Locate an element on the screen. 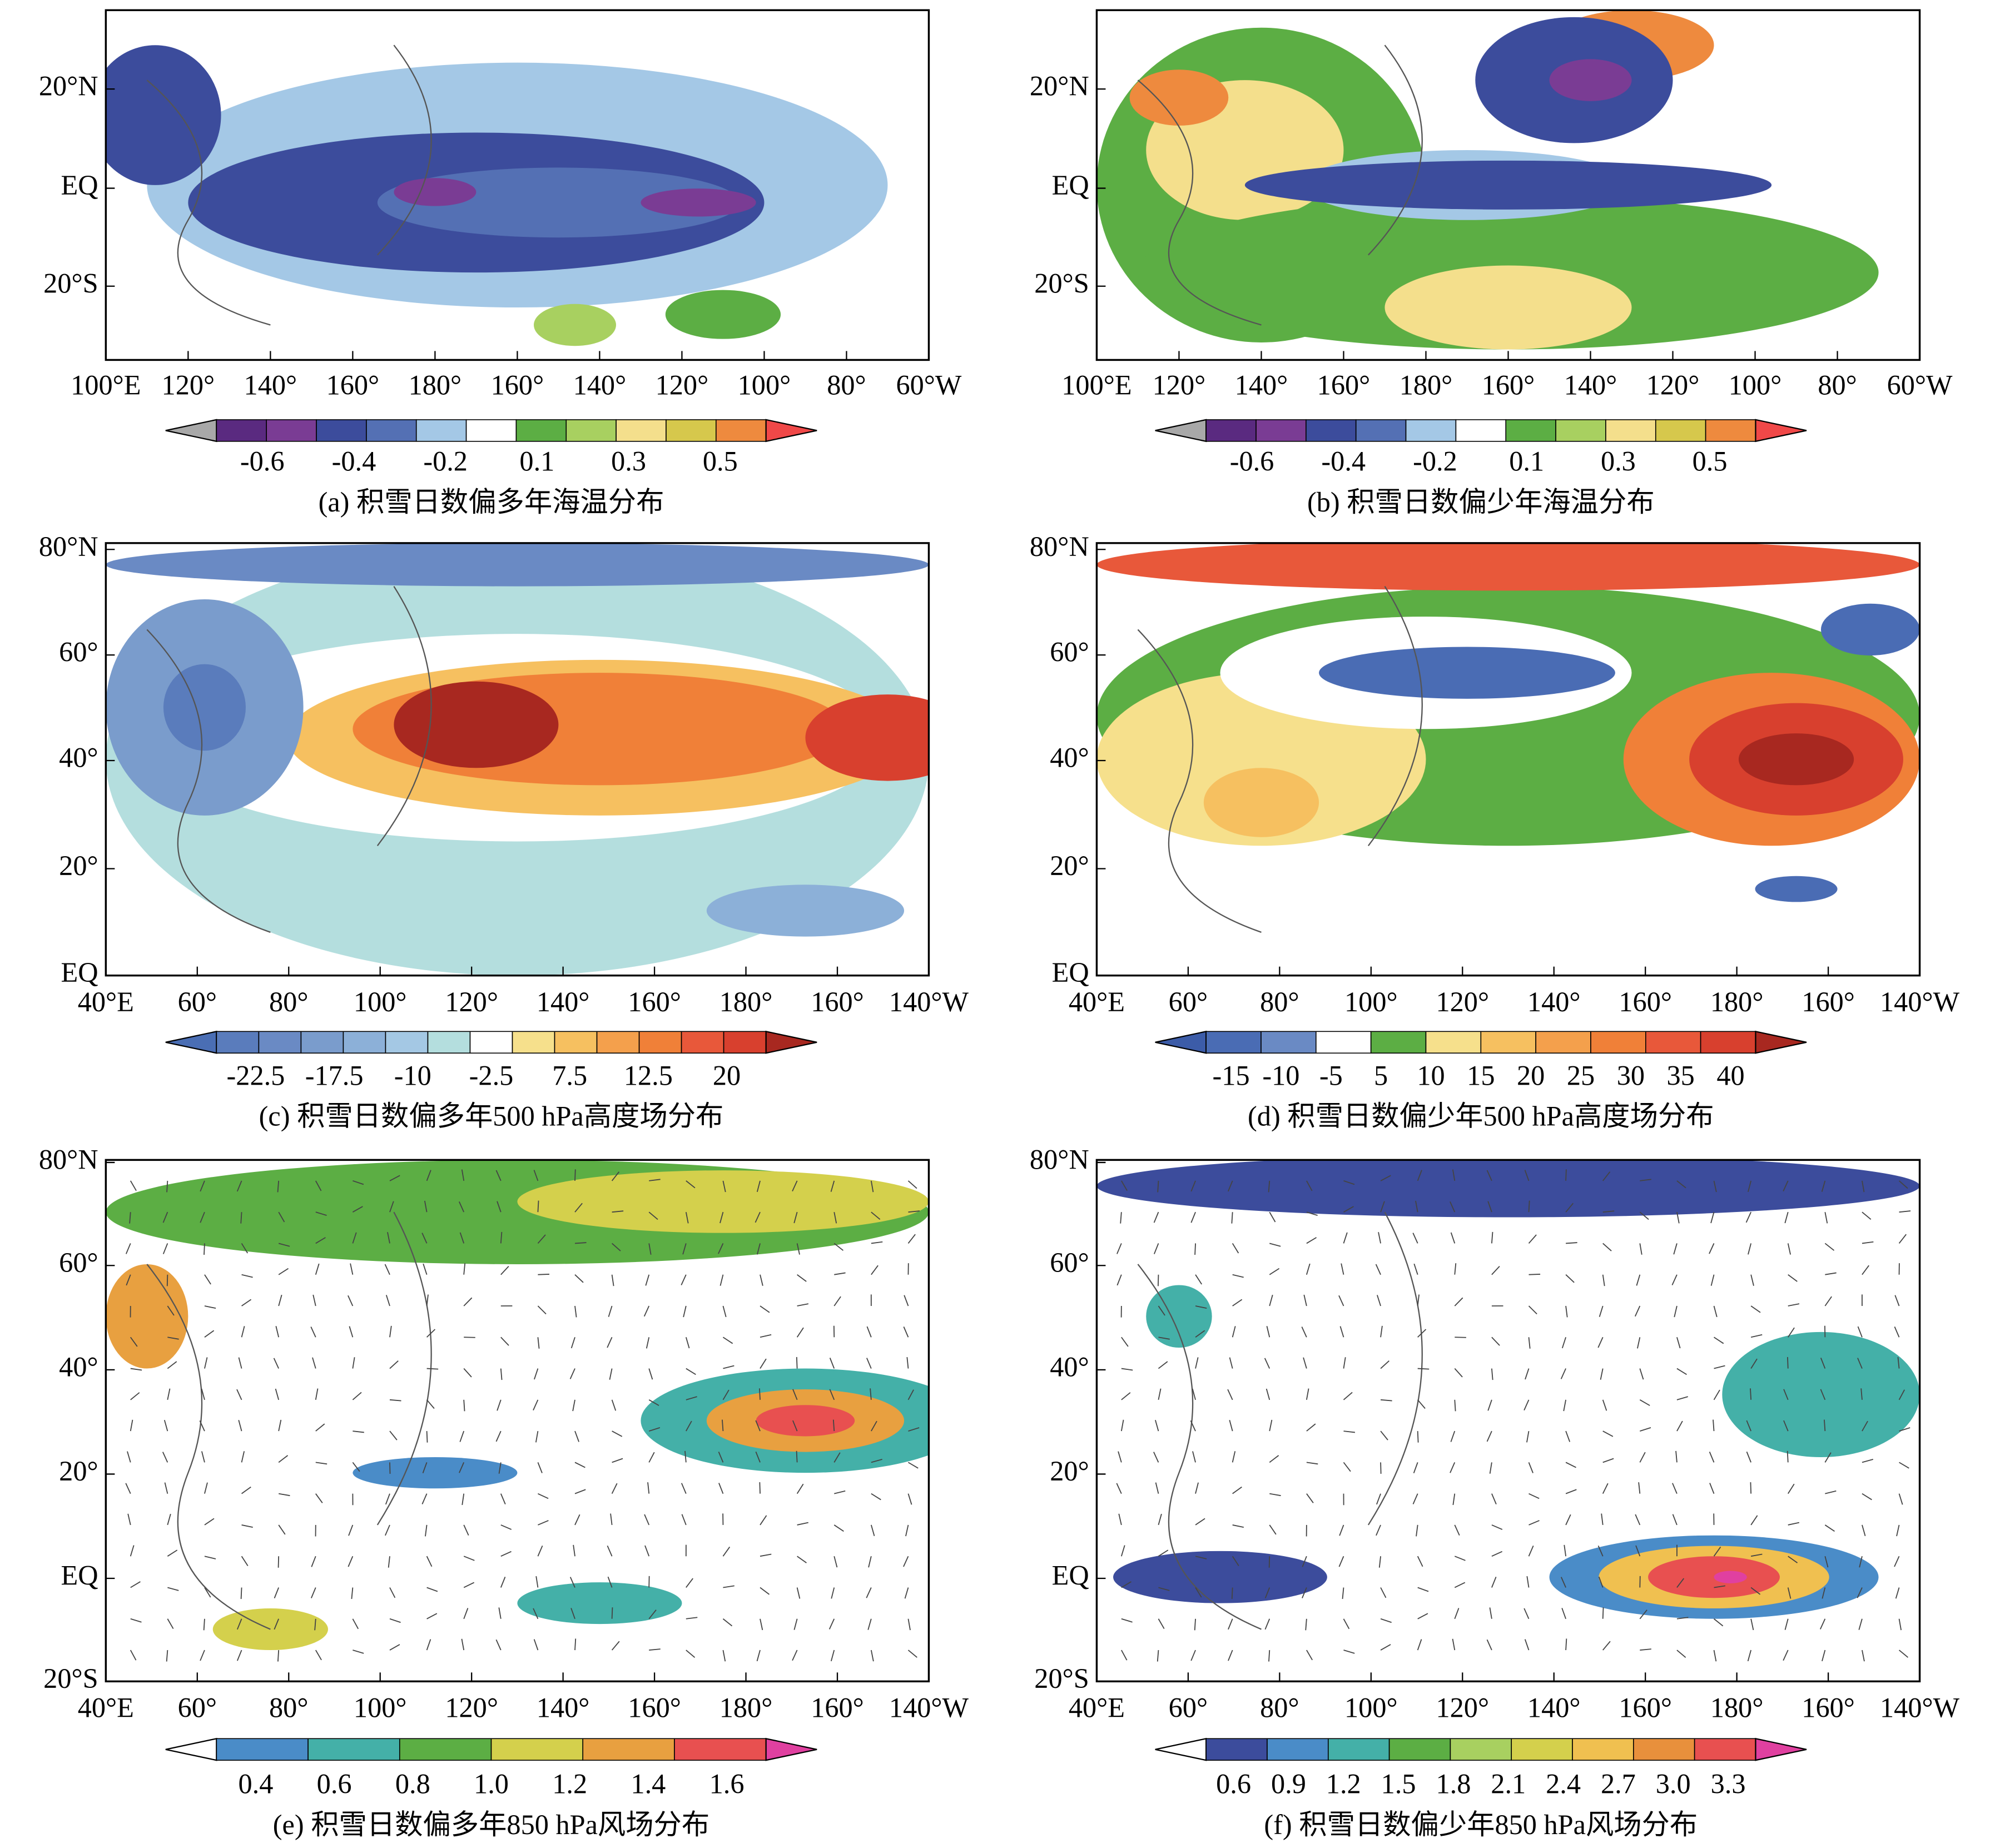 Image resolution: width=1995 pixels, height=1848 pixels. colorbar-end is located at coordinates (791, 1042).